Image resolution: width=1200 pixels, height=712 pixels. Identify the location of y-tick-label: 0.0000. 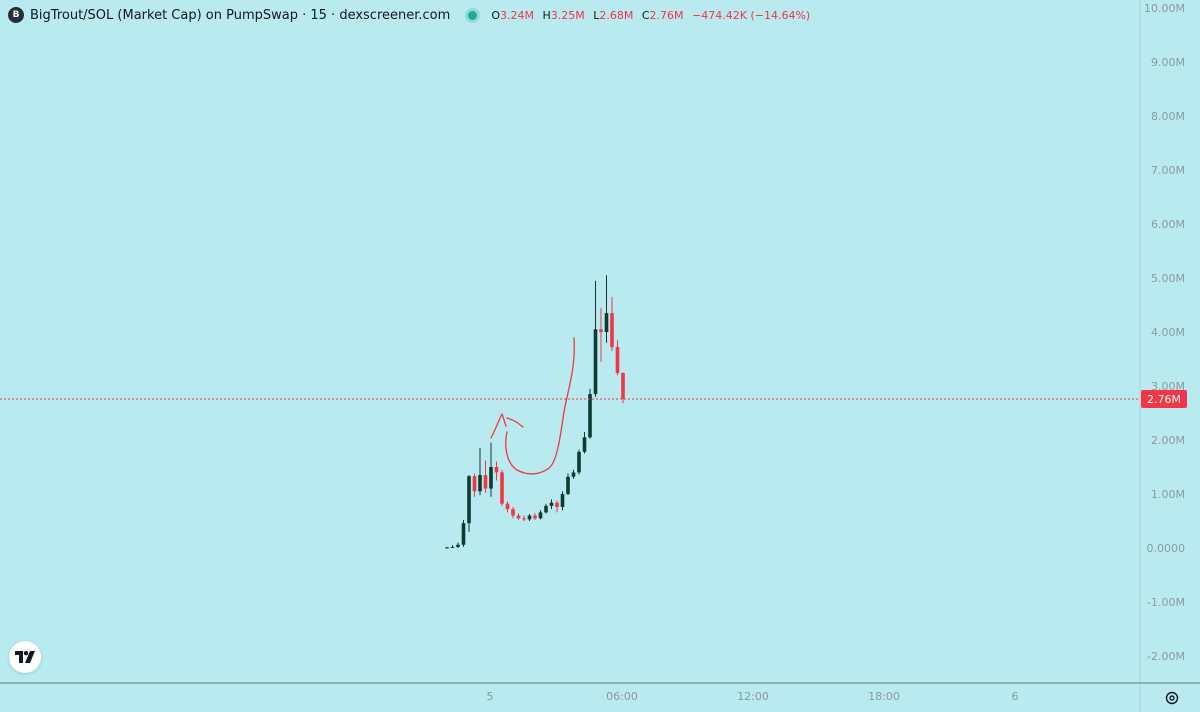
(1166, 548).